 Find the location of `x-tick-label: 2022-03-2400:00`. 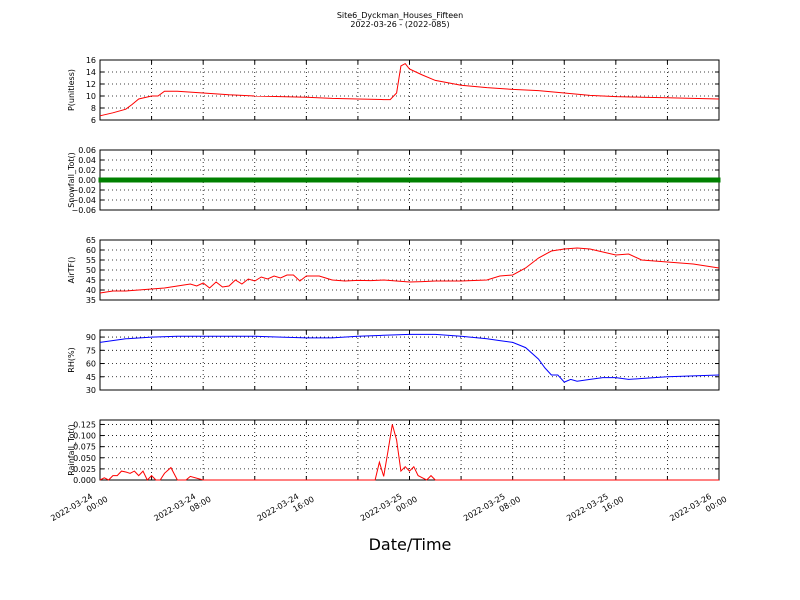

x-tick-label: 2022-03-2400:00 is located at coordinates (79, 509).